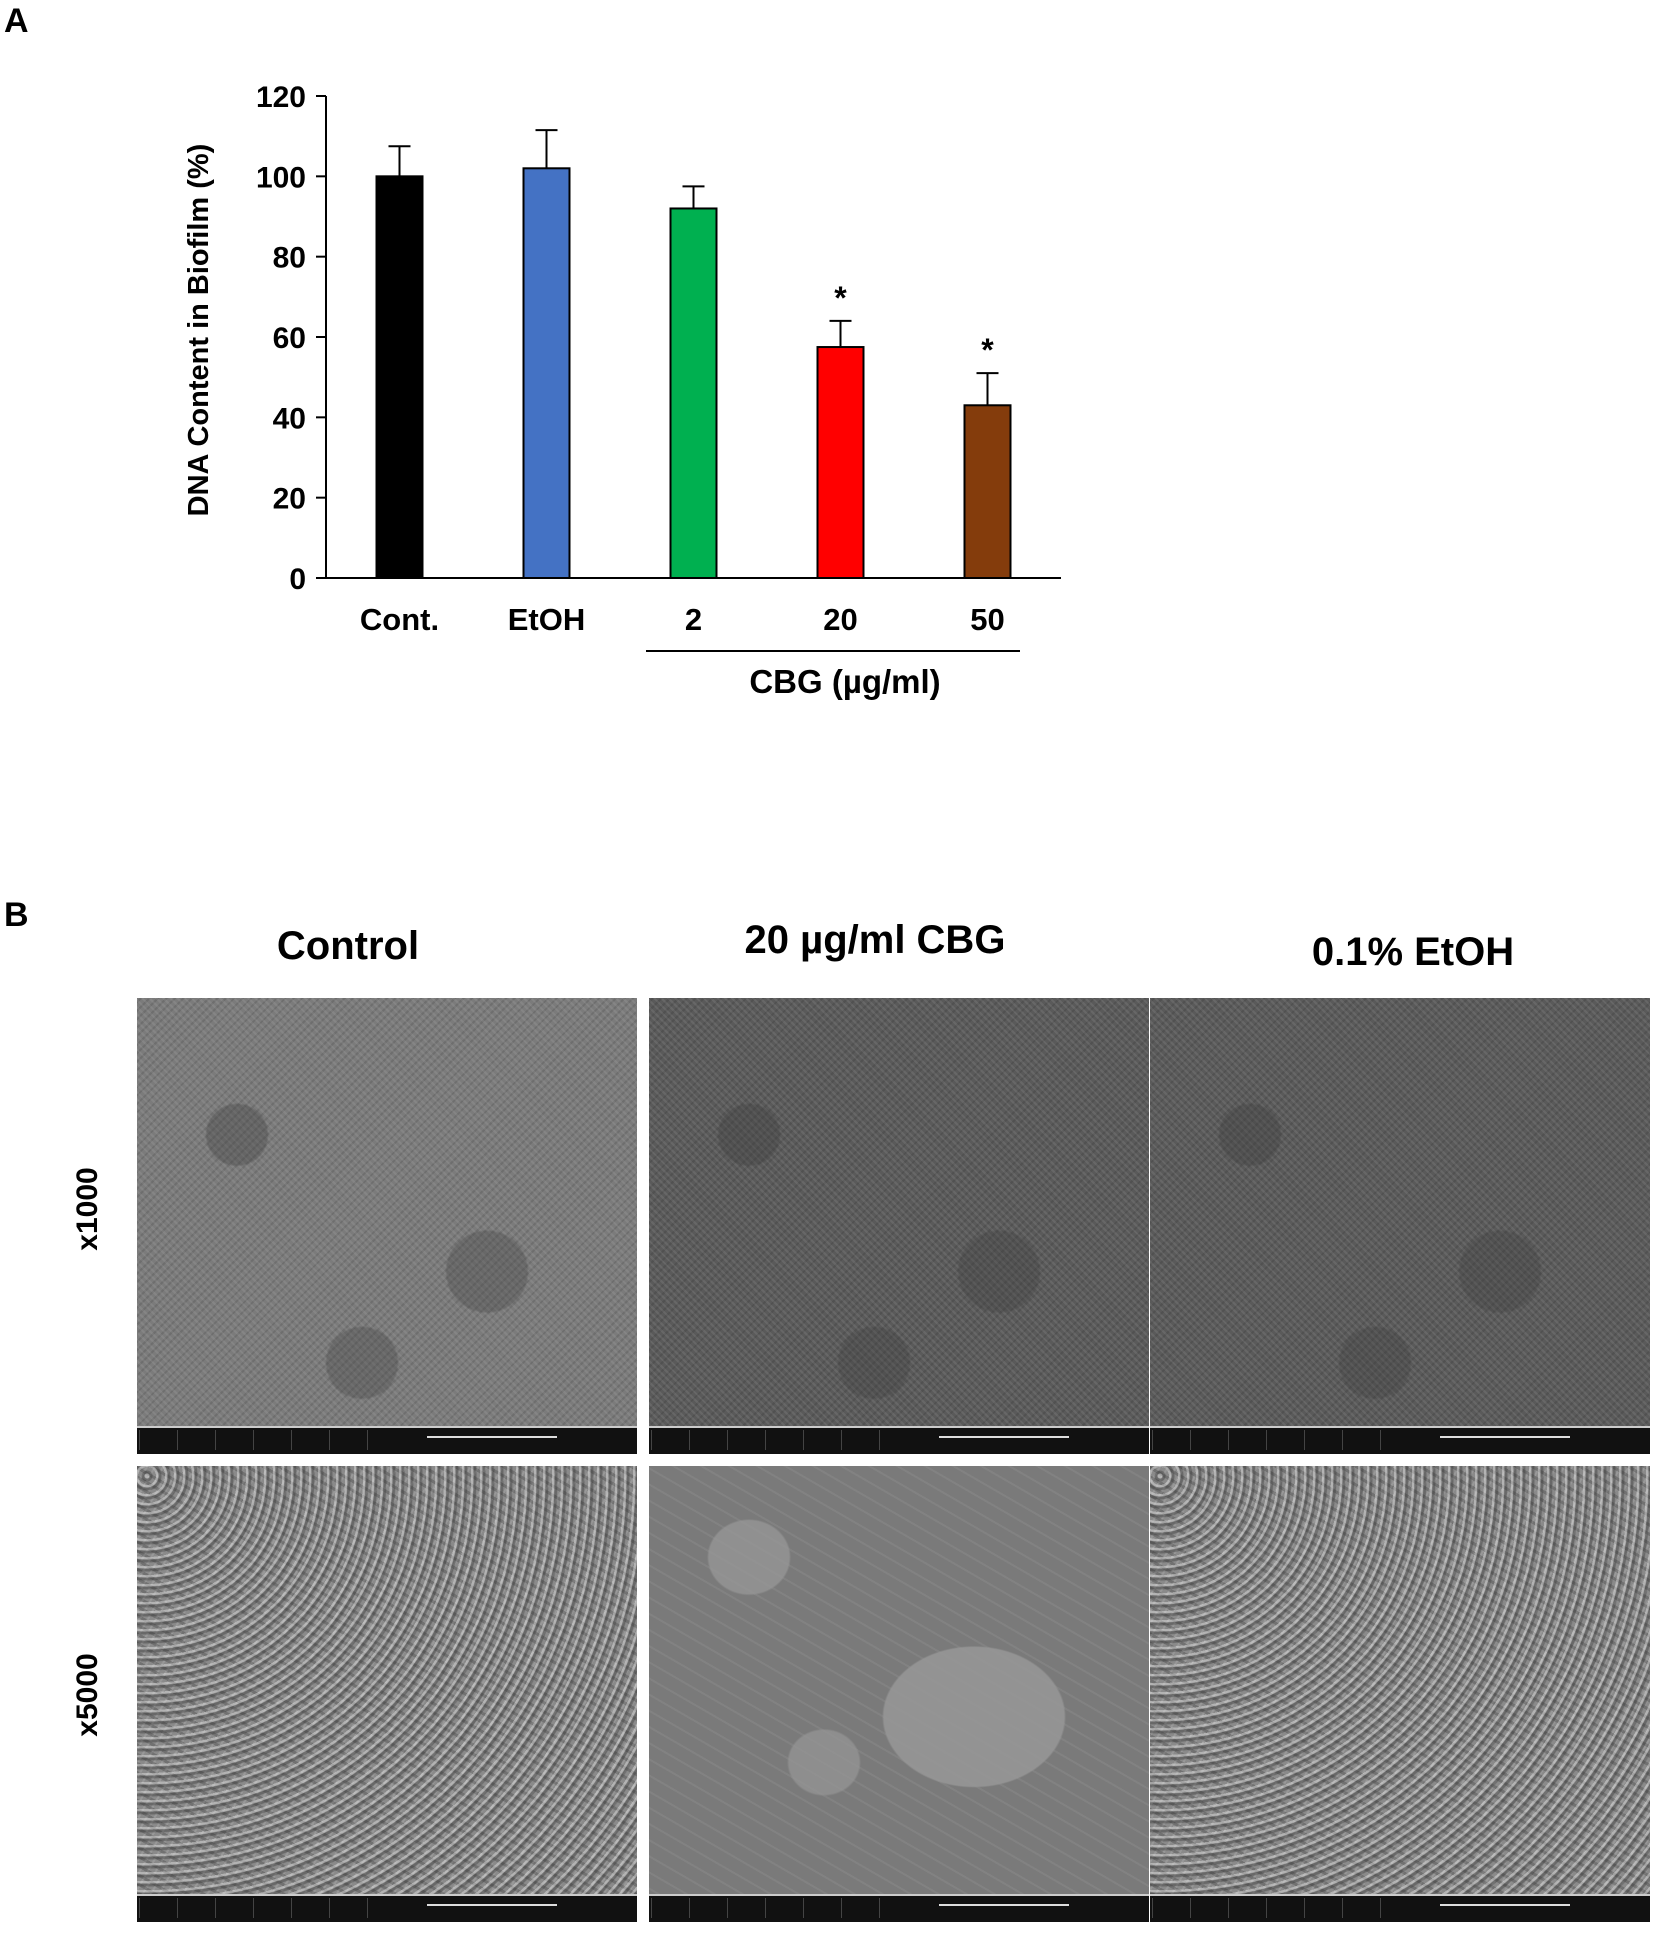  What do you see at coordinates (16, 915) in the screenshot?
I see `panel-b-letter: B` at bounding box center [16, 915].